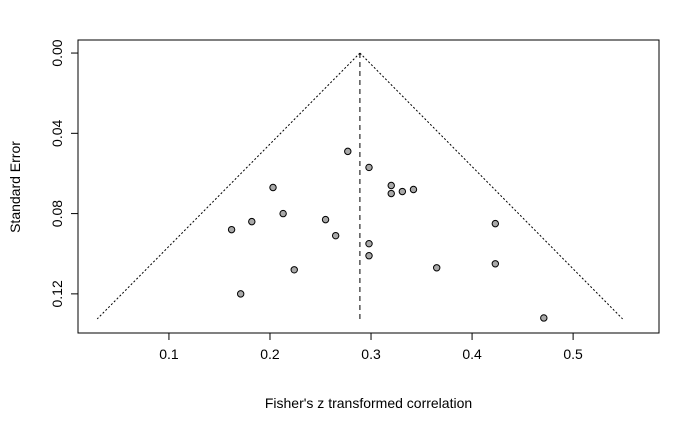  I want to click on x-tick-label: 0.2, so click(270, 354).